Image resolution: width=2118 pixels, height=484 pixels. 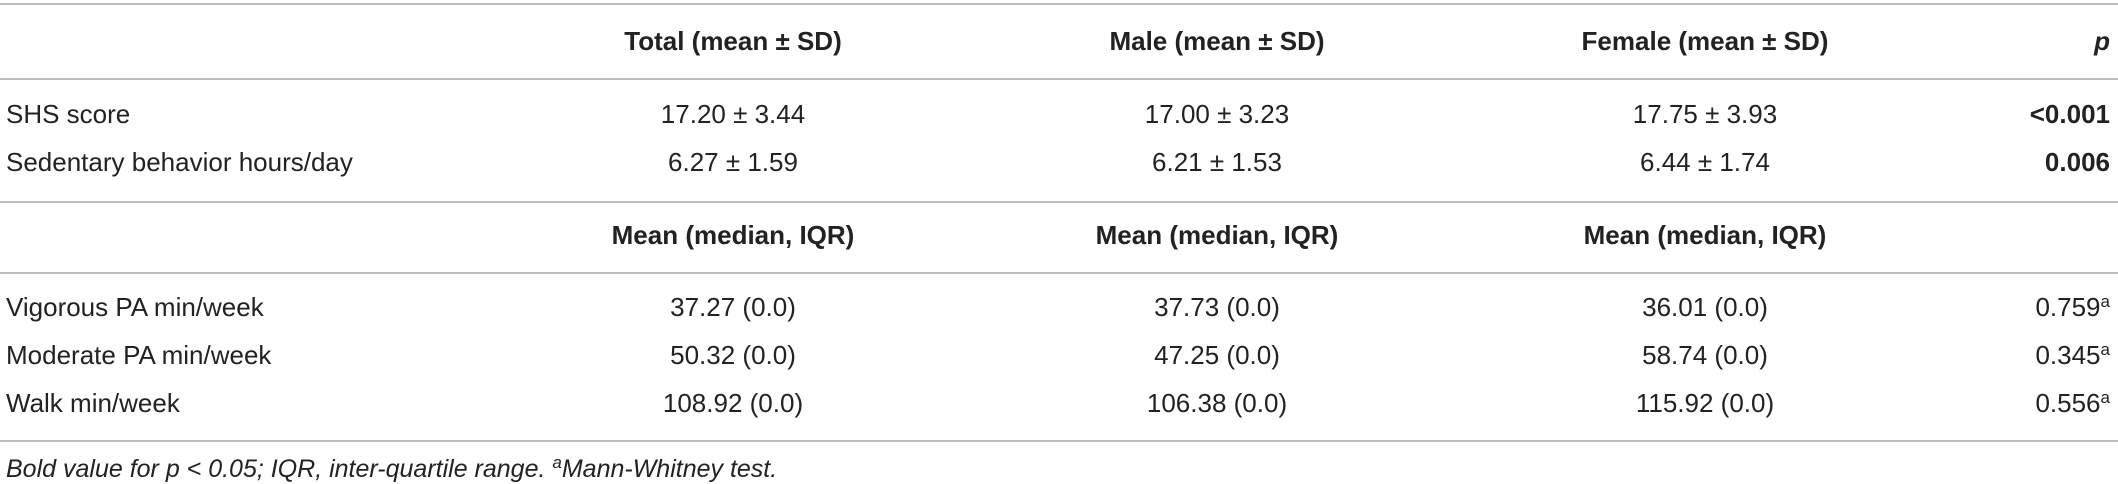 I want to click on cell: 37.27 (0.0), so click(x=733, y=307).